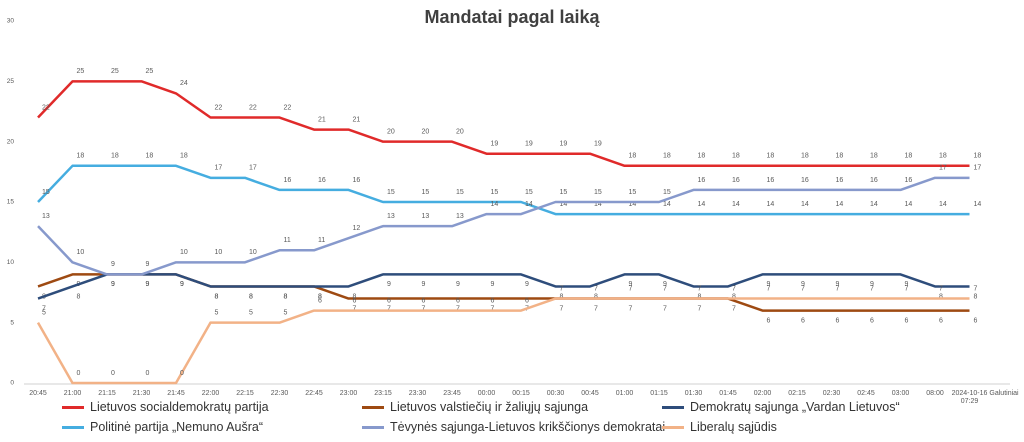 This screenshot has height=442, width=1024. I want to click on x-tick-label: 02:45, so click(866, 393).